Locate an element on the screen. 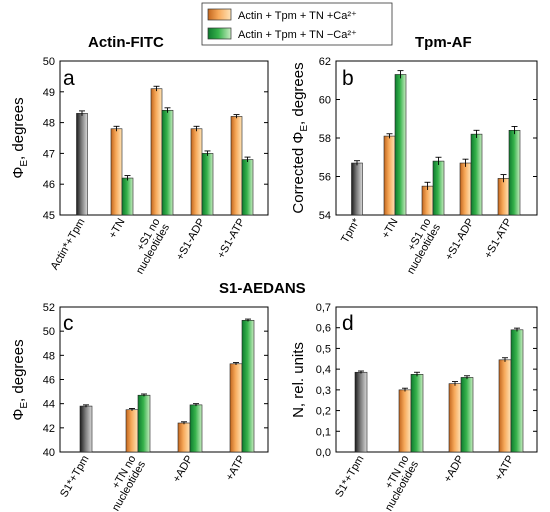 The width and height of the screenshot is (550, 512). legend-label-ca-minus: Actin + Tpm + TN −Ca²⁺ is located at coordinates (297, 35).